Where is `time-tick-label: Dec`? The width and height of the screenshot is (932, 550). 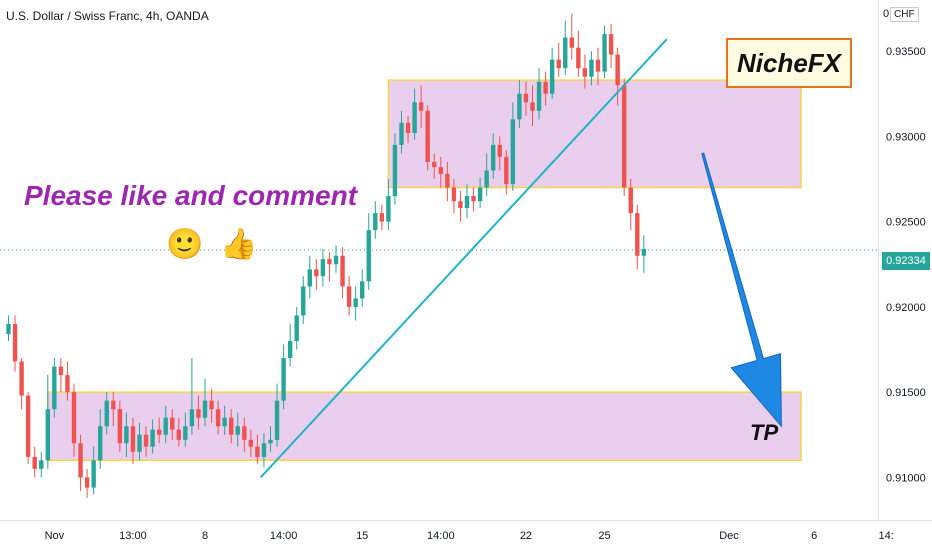
time-tick-label: Dec is located at coordinates (729, 536).